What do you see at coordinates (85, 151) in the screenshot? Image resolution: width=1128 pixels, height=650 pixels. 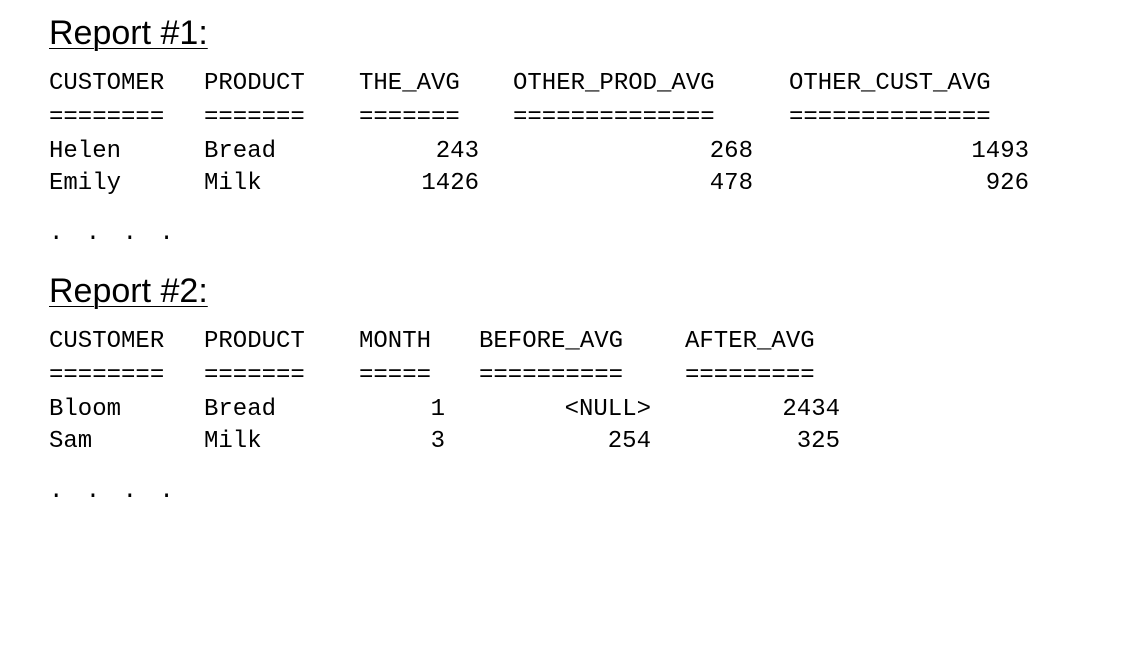 I see `cell-customer: Helen` at bounding box center [85, 151].